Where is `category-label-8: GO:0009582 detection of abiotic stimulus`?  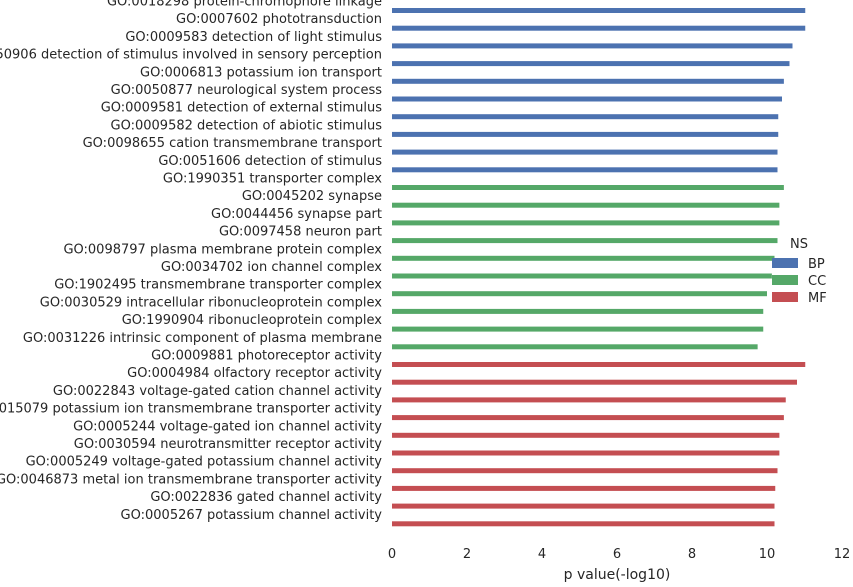
category-label-8: GO:0009582 detection of abiotic stimulus is located at coordinates (247, 125).